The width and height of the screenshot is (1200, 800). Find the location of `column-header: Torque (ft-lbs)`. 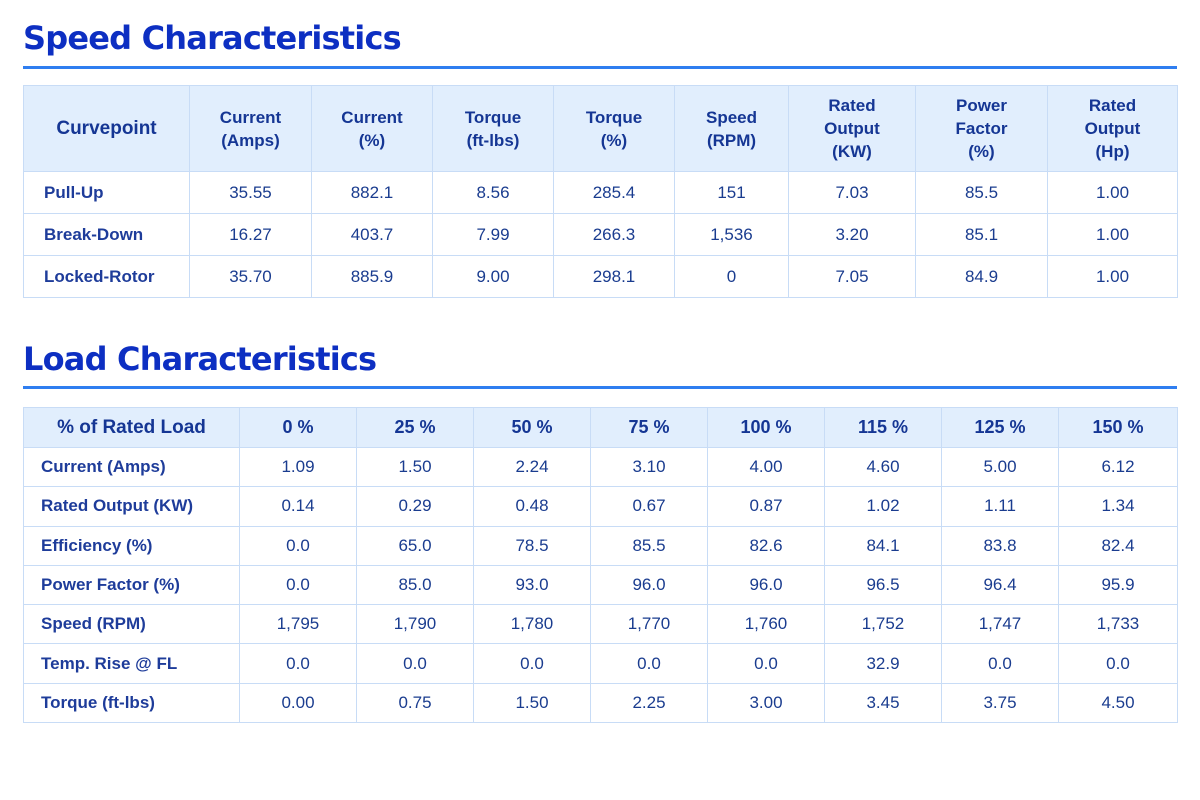

column-header: Torque (ft-lbs) is located at coordinates (493, 128).